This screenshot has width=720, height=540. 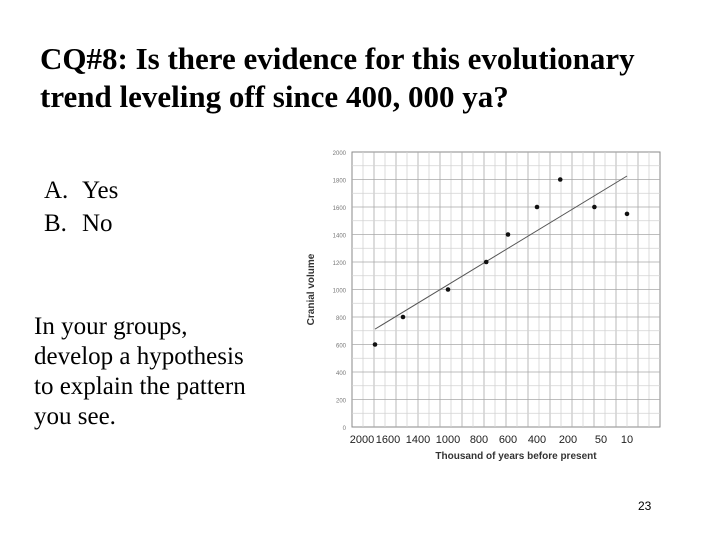 What do you see at coordinates (341, 347) in the screenshot?
I see `y-tick-label: 600` at bounding box center [341, 347].